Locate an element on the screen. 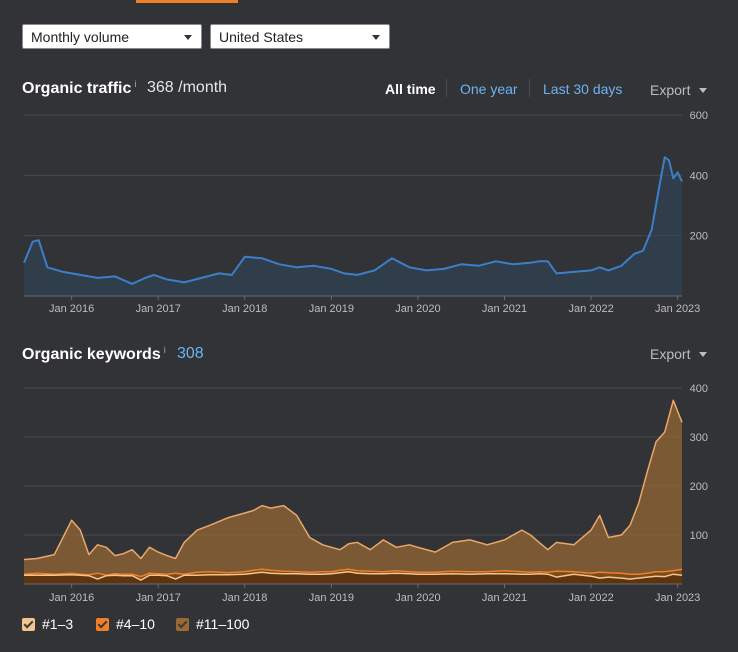 The height and width of the screenshot is (652, 738). keywords-area-top3 is located at coordinates (353, 577).